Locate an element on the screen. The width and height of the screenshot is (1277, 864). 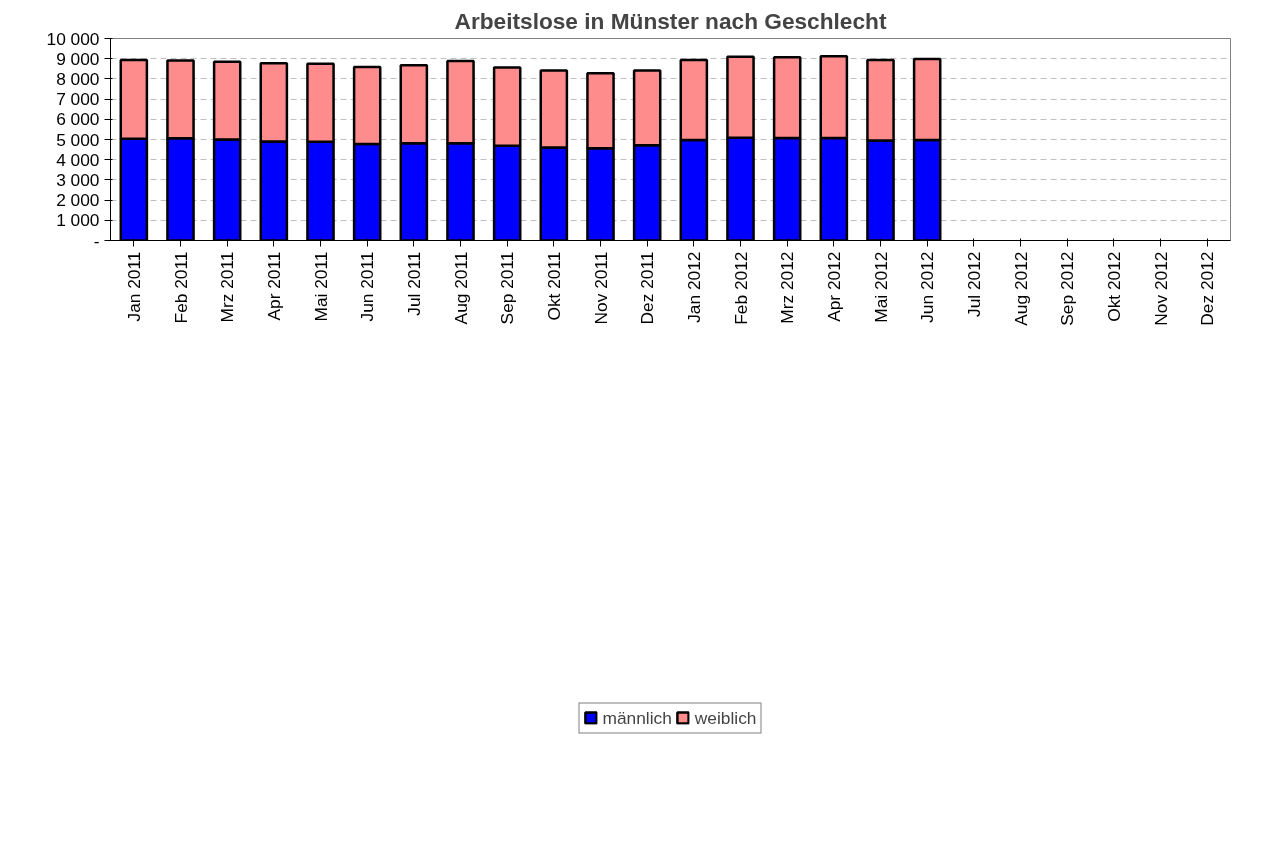
y-tick-label: 9 000 is located at coordinates (78, 58).